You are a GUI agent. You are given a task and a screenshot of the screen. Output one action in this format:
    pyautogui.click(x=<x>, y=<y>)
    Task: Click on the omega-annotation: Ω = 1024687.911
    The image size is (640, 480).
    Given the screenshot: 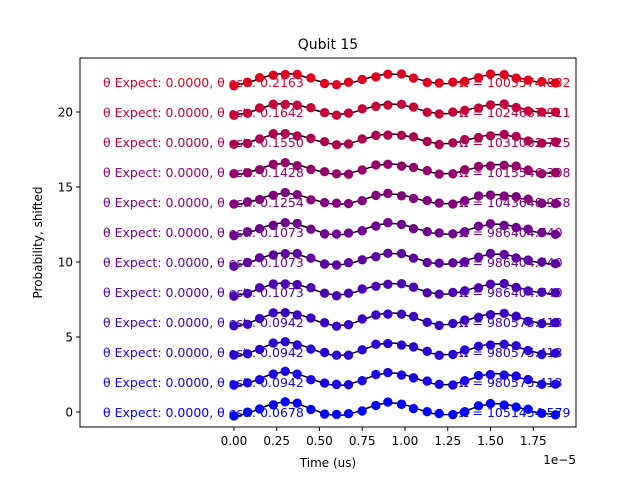 What is the action you would take?
    pyautogui.click(x=514, y=112)
    